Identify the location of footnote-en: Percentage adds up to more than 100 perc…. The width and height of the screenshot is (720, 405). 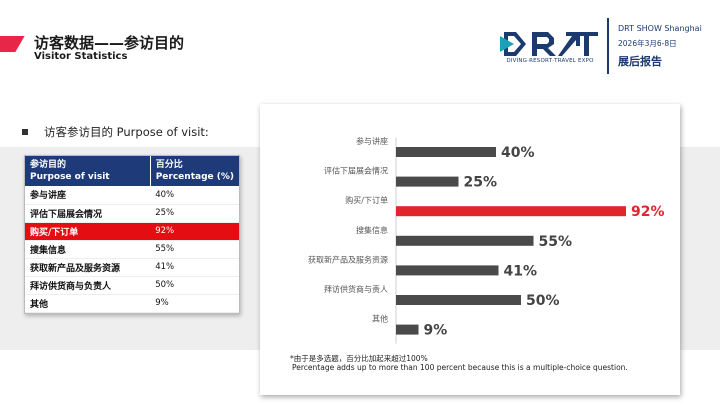
(460, 367).